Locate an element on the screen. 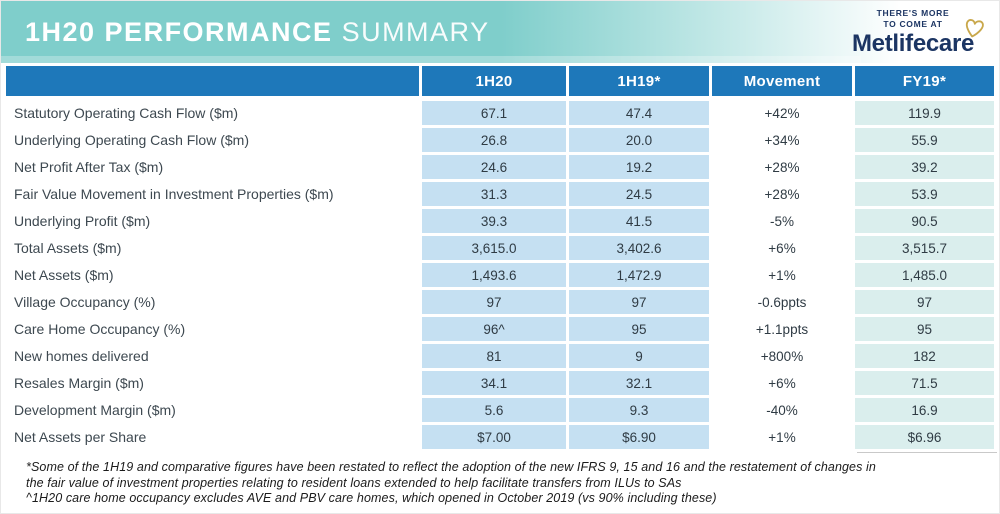 The image size is (1000, 514). table-row: Net Assets ($m) 1,493.6 1,472.9 +1% 1,485.0 is located at coordinates (501, 275).